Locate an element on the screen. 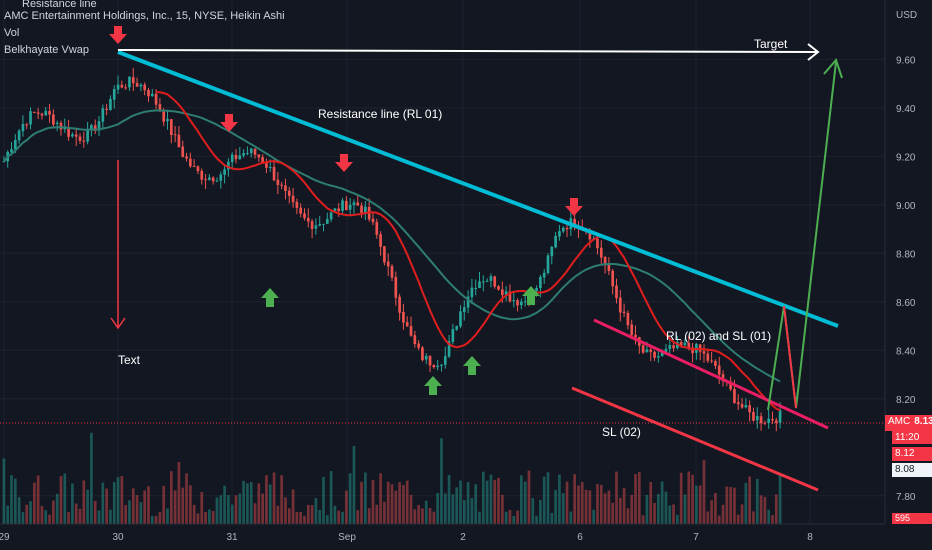  time-tick-label: 6 is located at coordinates (580, 537).